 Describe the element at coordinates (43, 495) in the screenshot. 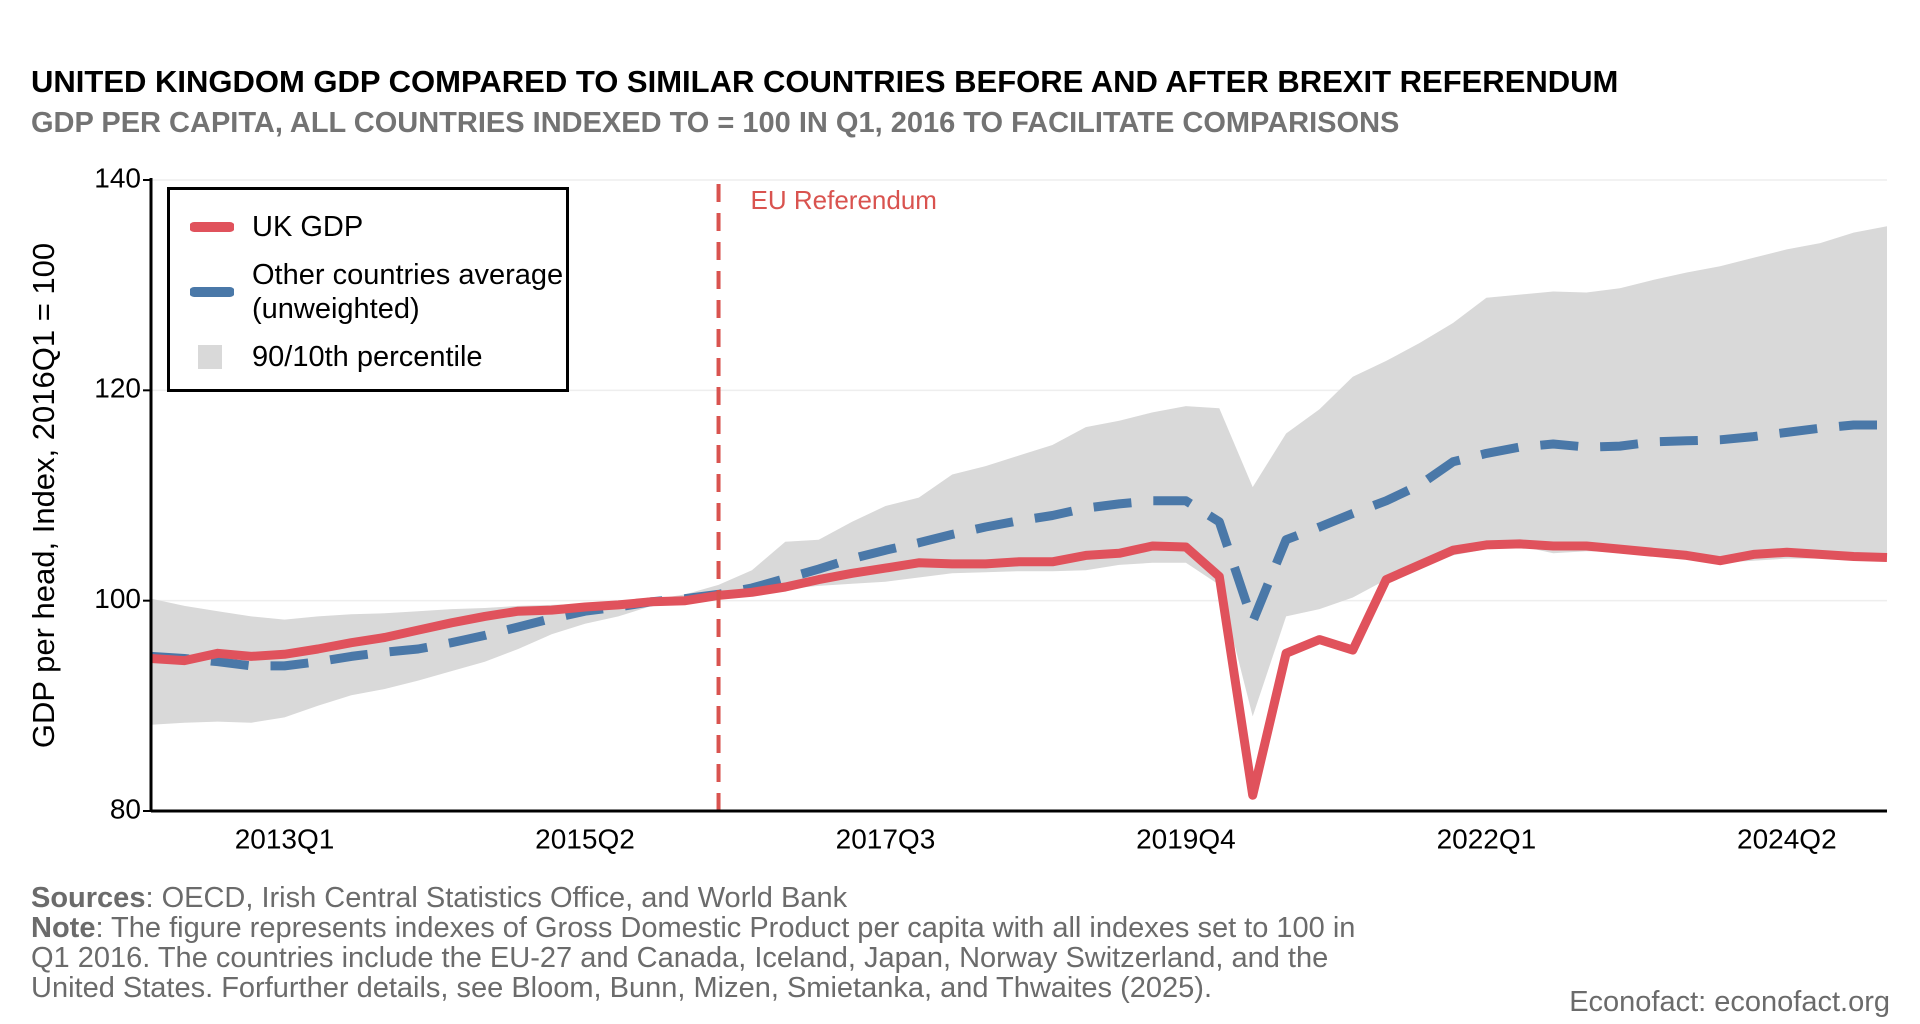

I see `y-axis-label: GDP per head, Index, 2016Q1 = 100` at that location.